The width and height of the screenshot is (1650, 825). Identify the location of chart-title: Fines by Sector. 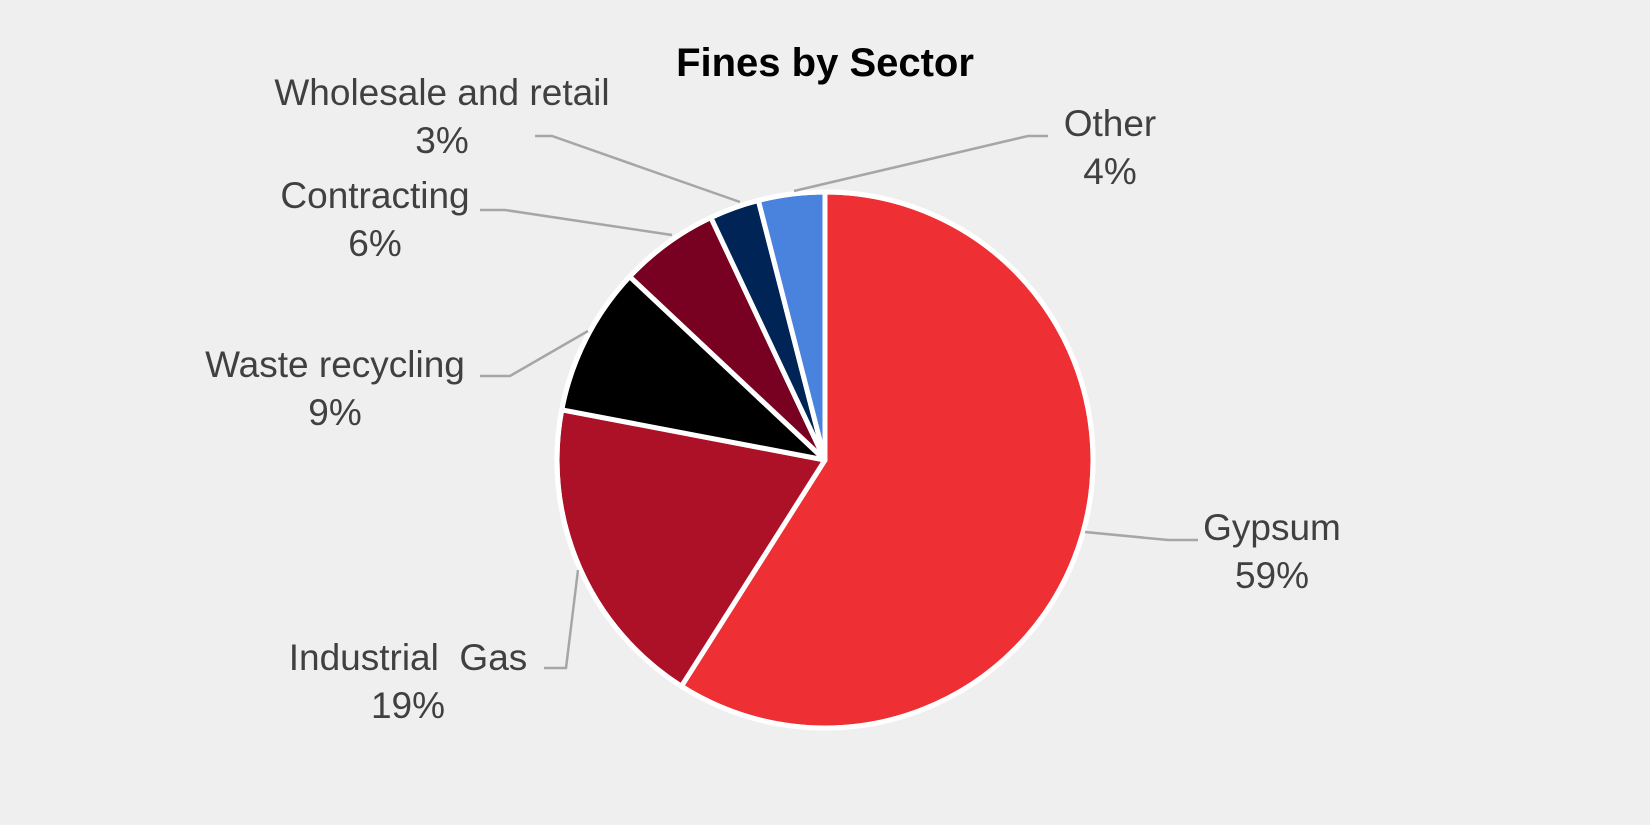
(825, 63).